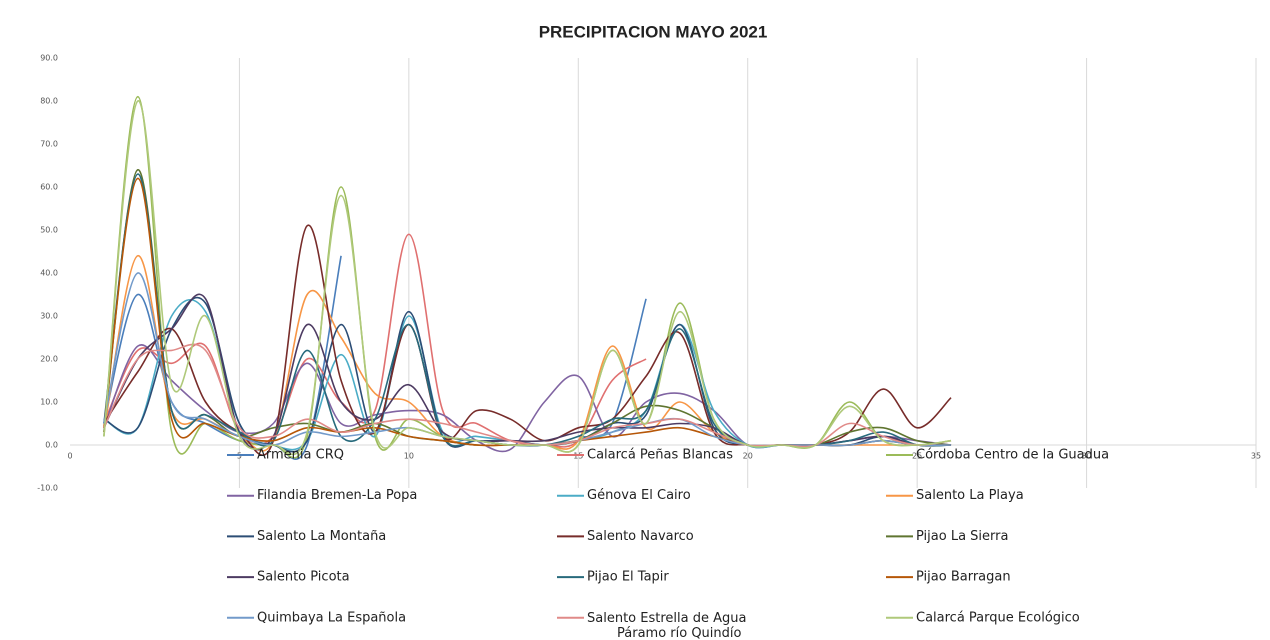 This screenshot has width=1270, height=640. What do you see at coordinates (998, 617) in the screenshot?
I see `legend-label: Calarcá Parque Ecológico` at bounding box center [998, 617].